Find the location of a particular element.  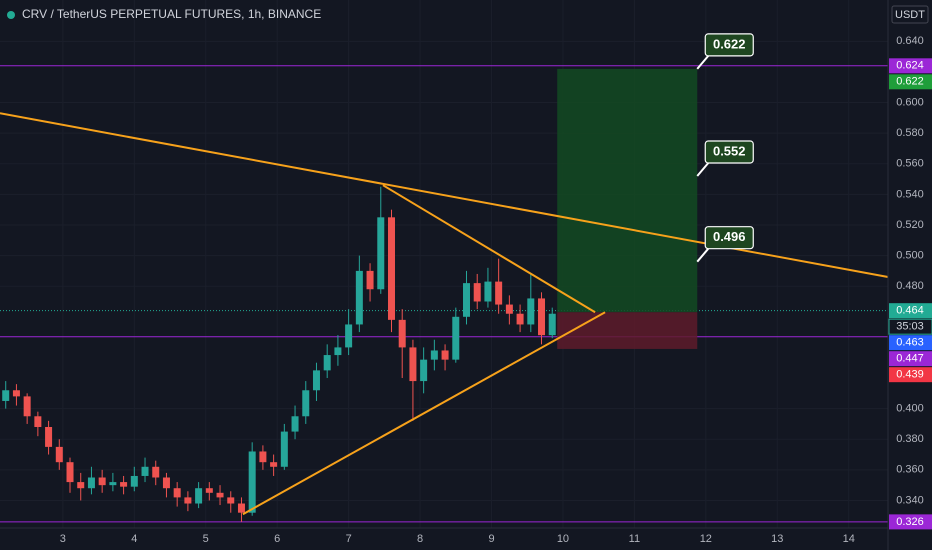

price-badge-label: 0.326 is located at coordinates (910, 522).